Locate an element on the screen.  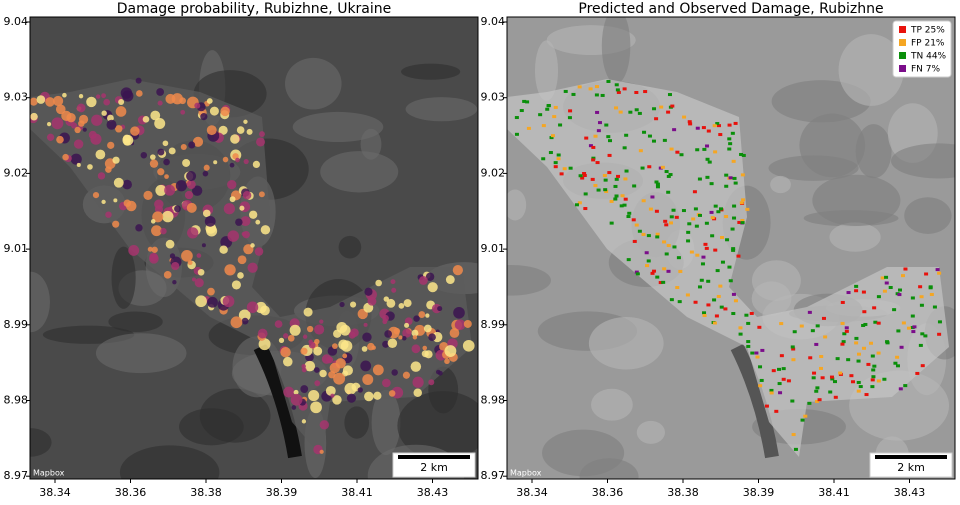
legend-label: TN 44% is located at coordinates (928, 57).